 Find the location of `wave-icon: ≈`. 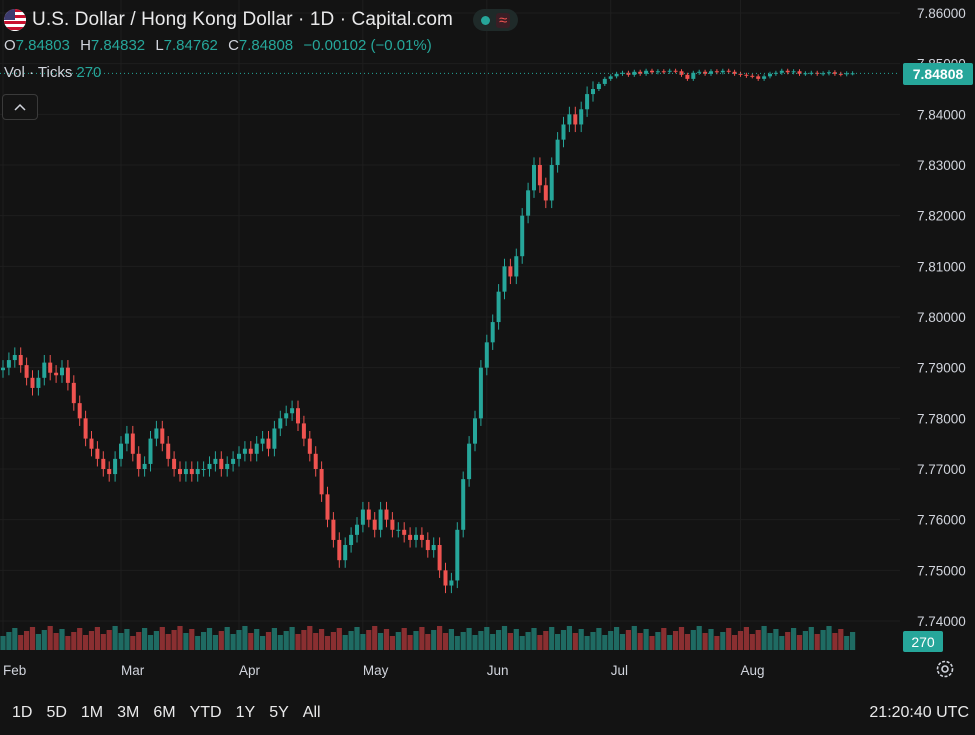

wave-icon: ≈ is located at coordinates (503, 20).